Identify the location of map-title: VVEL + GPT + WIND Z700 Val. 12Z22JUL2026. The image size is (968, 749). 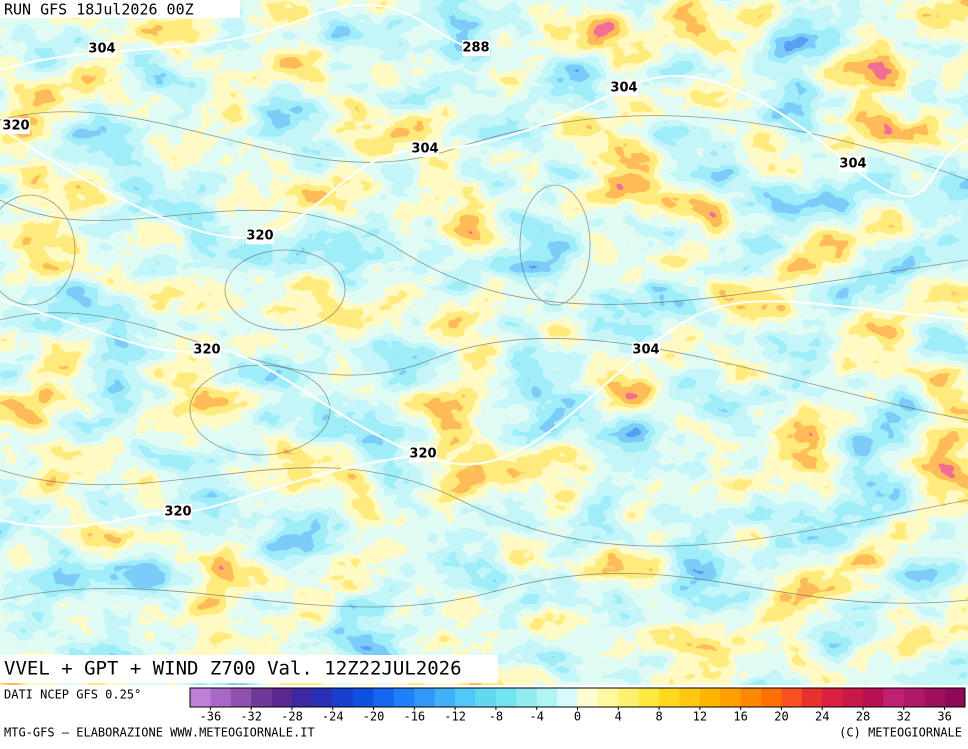
(233, 669).